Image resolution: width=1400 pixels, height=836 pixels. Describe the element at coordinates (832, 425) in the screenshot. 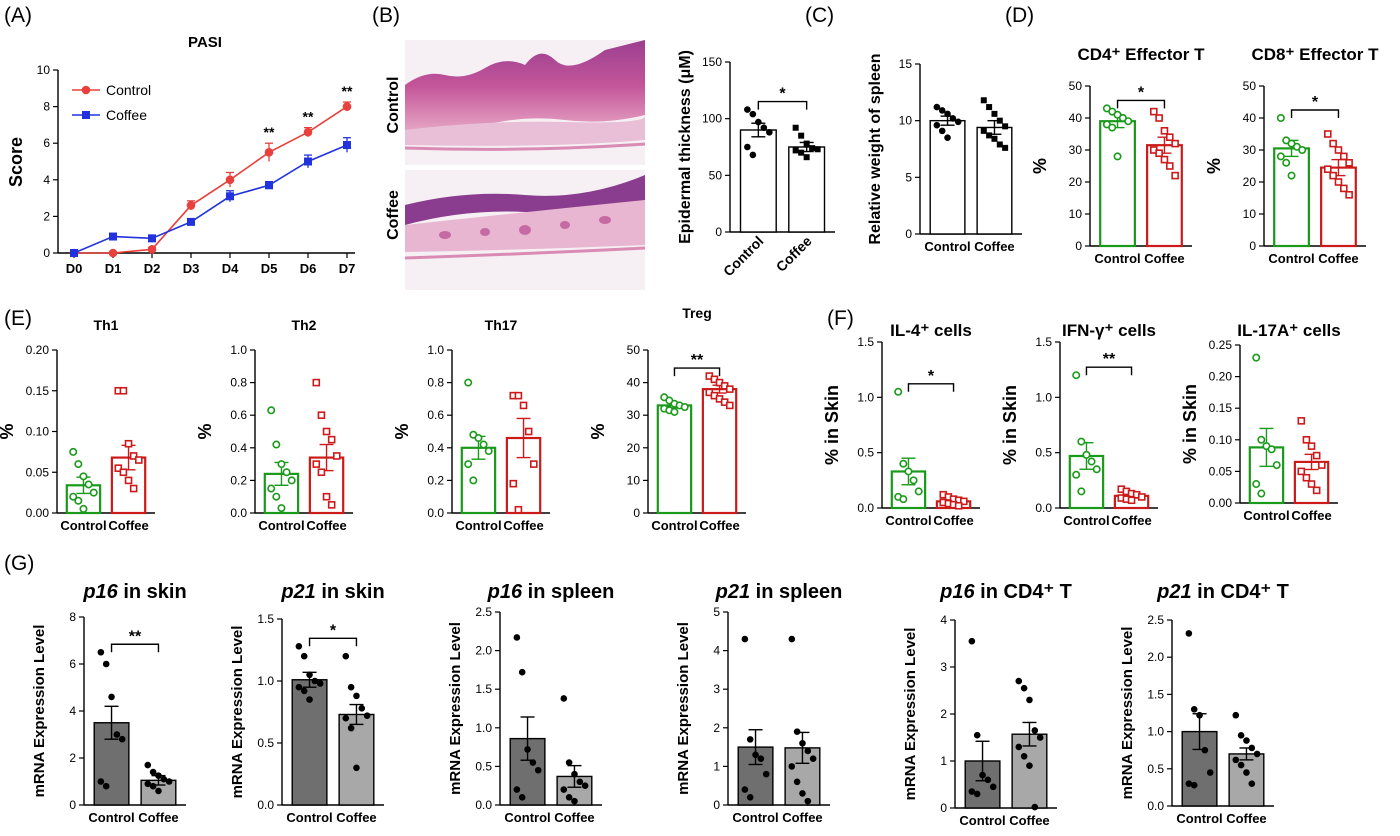

I see `y-axis-label: % in Skin` at that location.